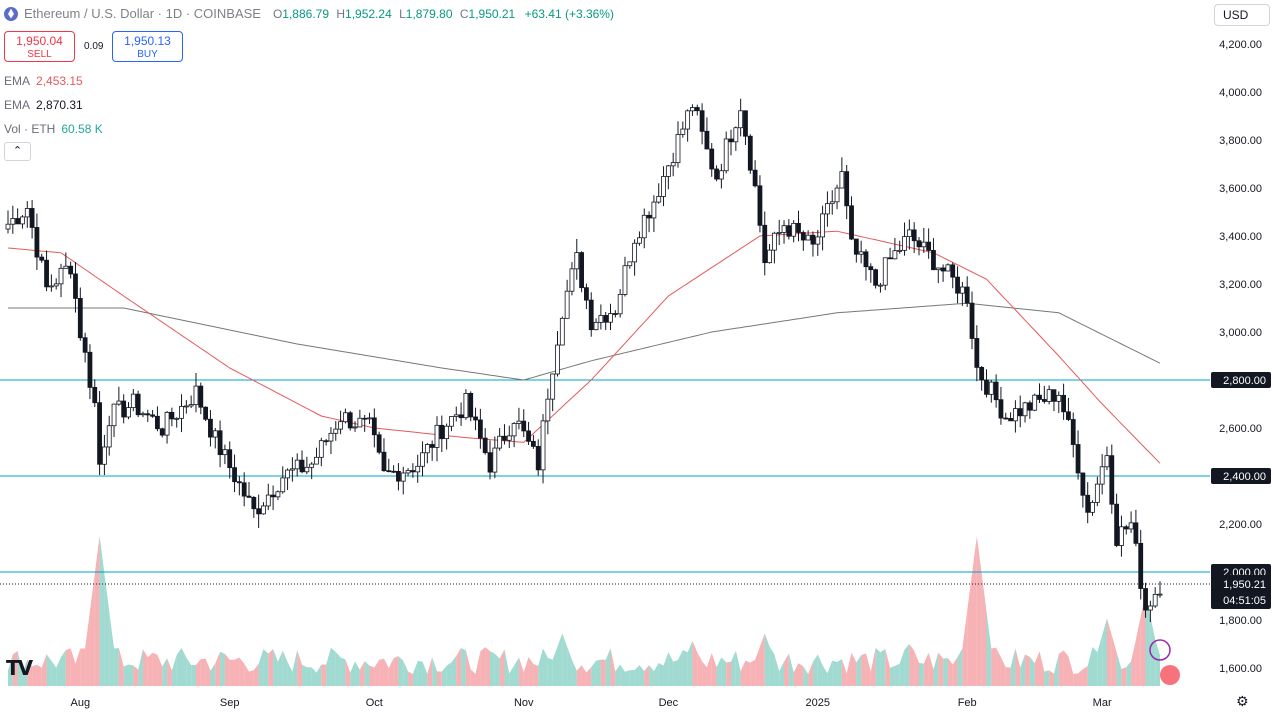  I want to click on symbol-title: Ethereum / U.S. Dollar · 1D · COINBASE, so click(142, 13).